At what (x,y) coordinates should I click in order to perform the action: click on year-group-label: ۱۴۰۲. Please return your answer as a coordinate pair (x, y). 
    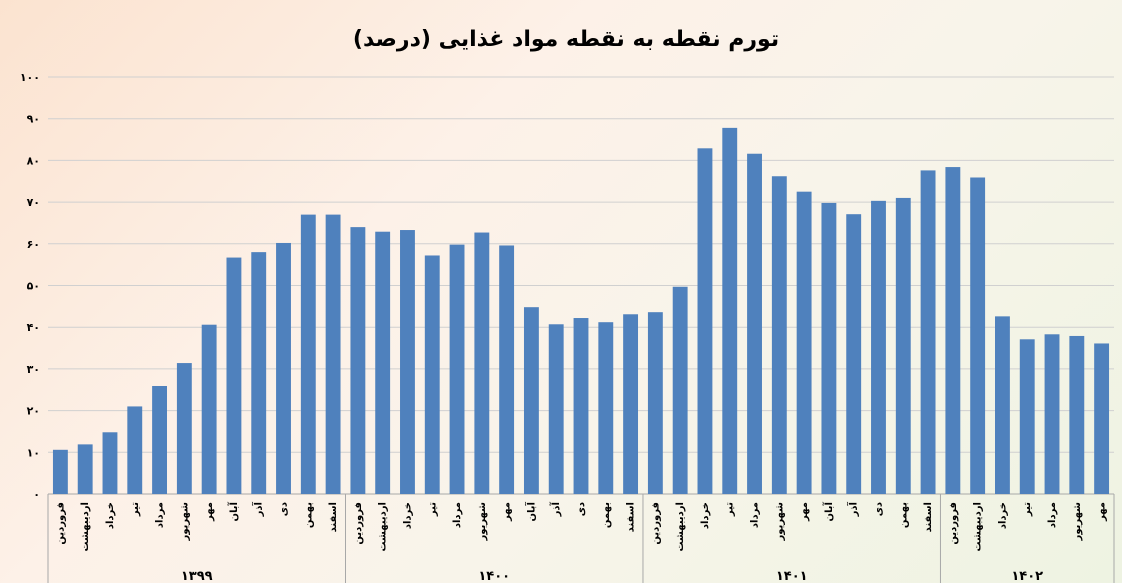
    Looking at the image, I should click on (1027, 576).